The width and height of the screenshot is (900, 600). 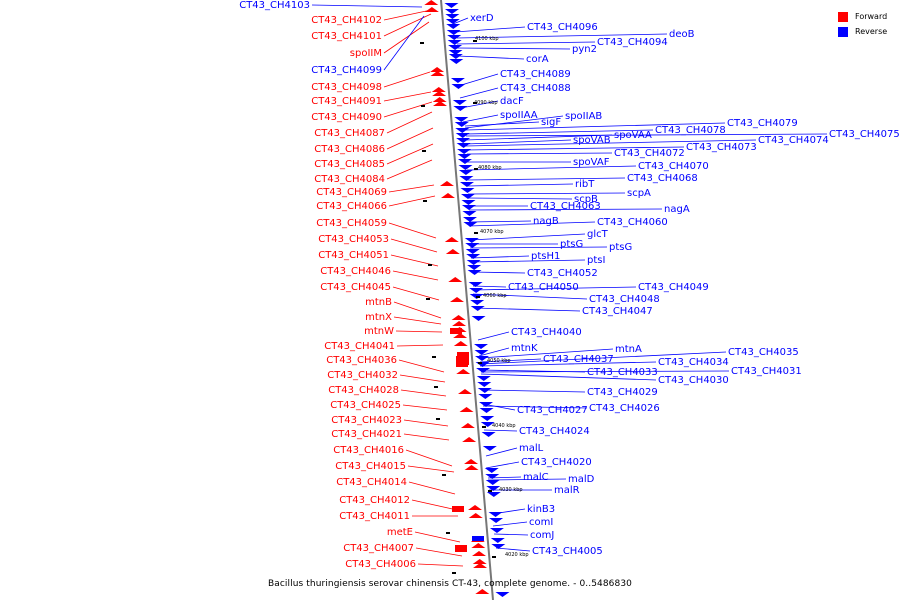 I want to click on gene-label-spoiiaa-11: spoIIAA, so click(x=519, y=115).